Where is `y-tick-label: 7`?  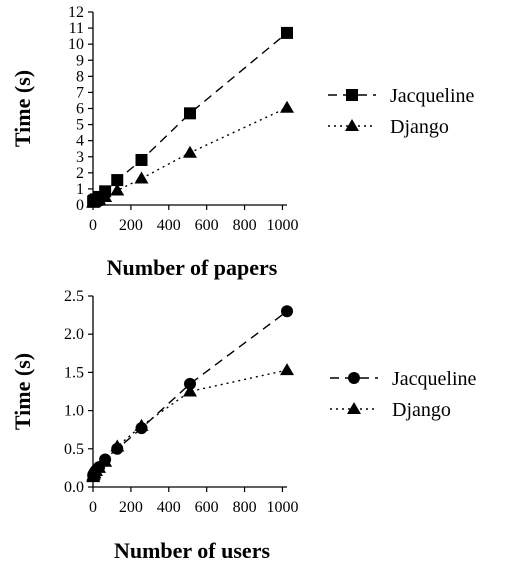 y-tick-label: 7 is located at coordinates (80, 92).